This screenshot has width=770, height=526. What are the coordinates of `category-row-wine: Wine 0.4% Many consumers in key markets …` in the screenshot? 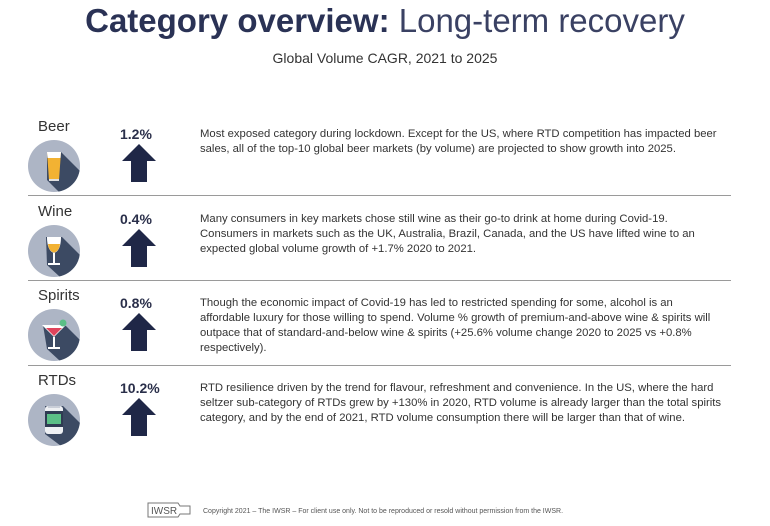 It's located at (379, 242).